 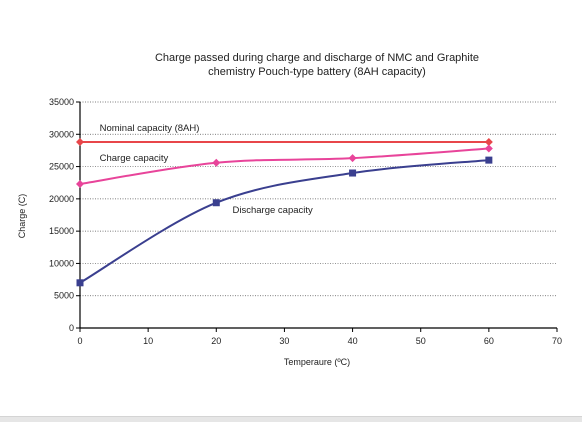 What do you see at coordinates (61, 215) in the screenshot?
I see `y-tick-labels: 0 5000 10000 15000 20000 25000 30000 35000` at bounding box center [61, 215].